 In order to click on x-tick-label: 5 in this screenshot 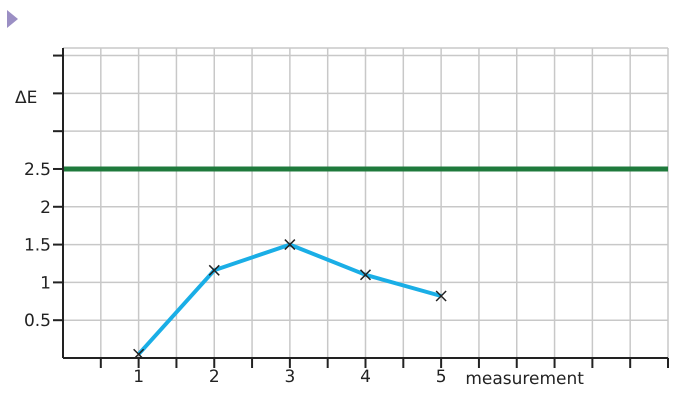, I will do `click(441, 377)`.